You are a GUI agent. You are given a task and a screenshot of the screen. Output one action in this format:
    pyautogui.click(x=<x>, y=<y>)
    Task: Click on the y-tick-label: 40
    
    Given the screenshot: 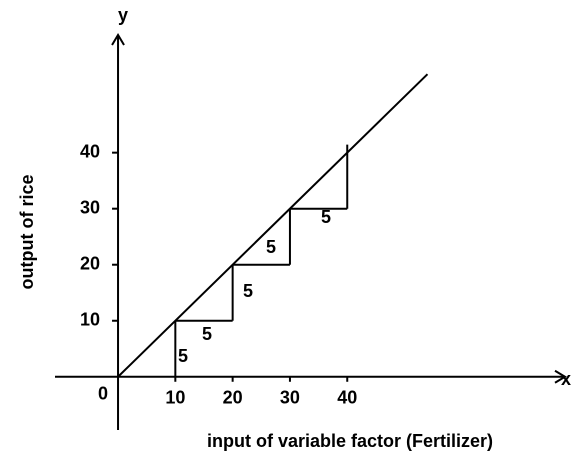 What is the action you would take?
    pyautogui.click(x=90, y=151)
    